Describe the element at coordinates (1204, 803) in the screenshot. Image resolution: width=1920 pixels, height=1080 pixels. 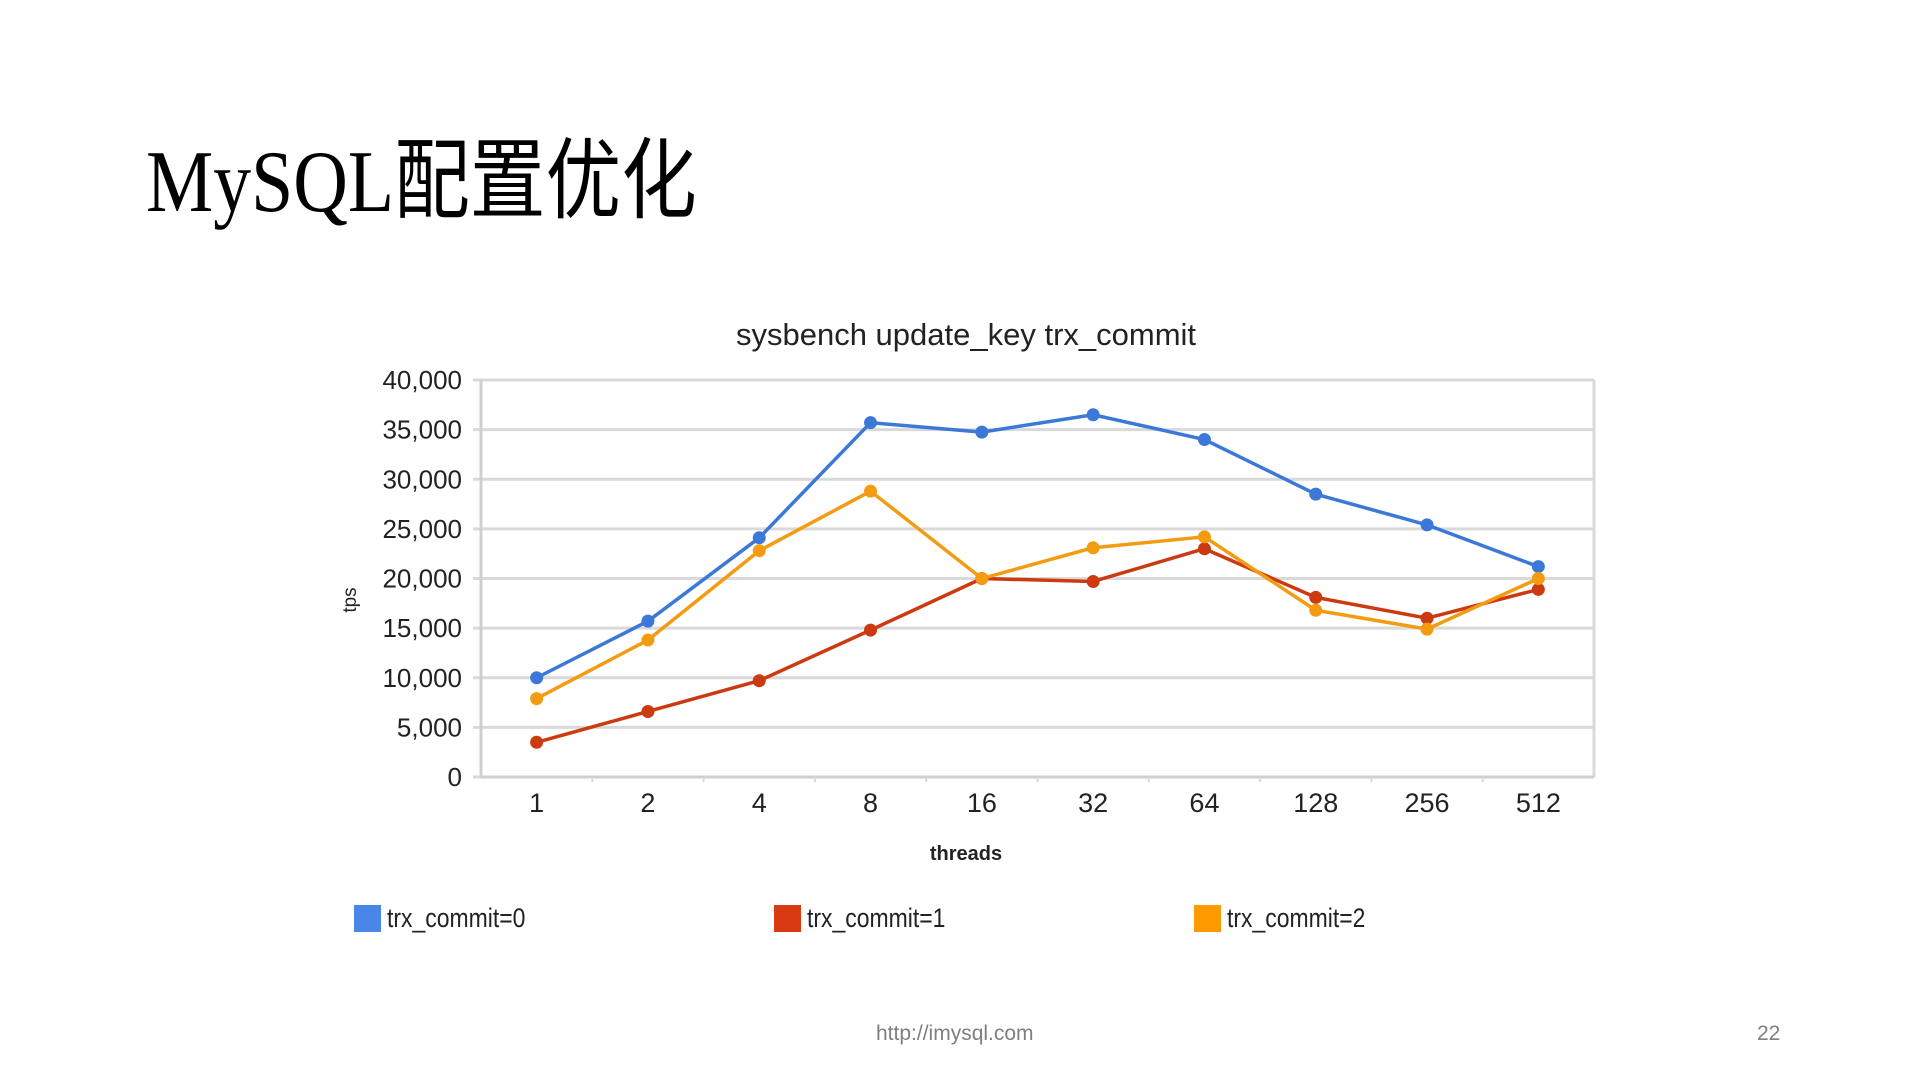
I see `x-tick-label: 64` at that location.